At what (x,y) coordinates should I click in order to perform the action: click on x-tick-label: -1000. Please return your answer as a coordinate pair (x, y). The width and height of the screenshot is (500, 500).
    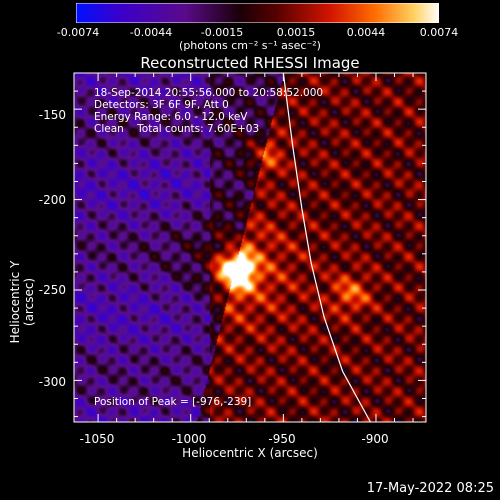
    Looking at the image, I should click on (189, 439).